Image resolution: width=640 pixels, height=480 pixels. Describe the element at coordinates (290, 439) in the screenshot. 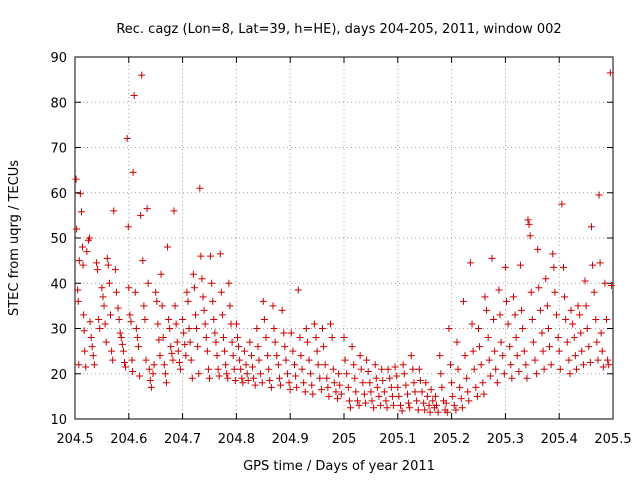

I see `x-tick-label: 204.9` at that location.